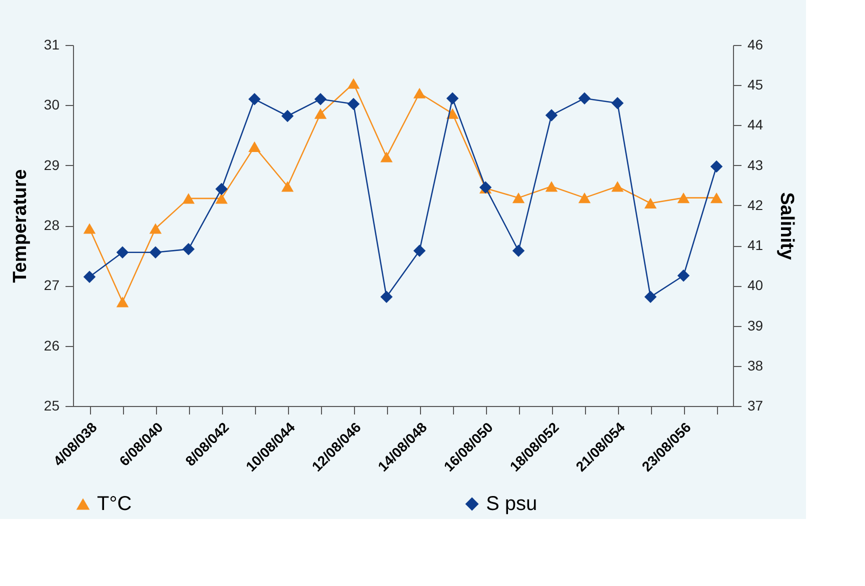 The width and height of the screenshot is (865, 586). What do you see at coordinates (52, 406) in the screenshot?
I see `y-tick-label: 25` at bounding box center [52, 406].